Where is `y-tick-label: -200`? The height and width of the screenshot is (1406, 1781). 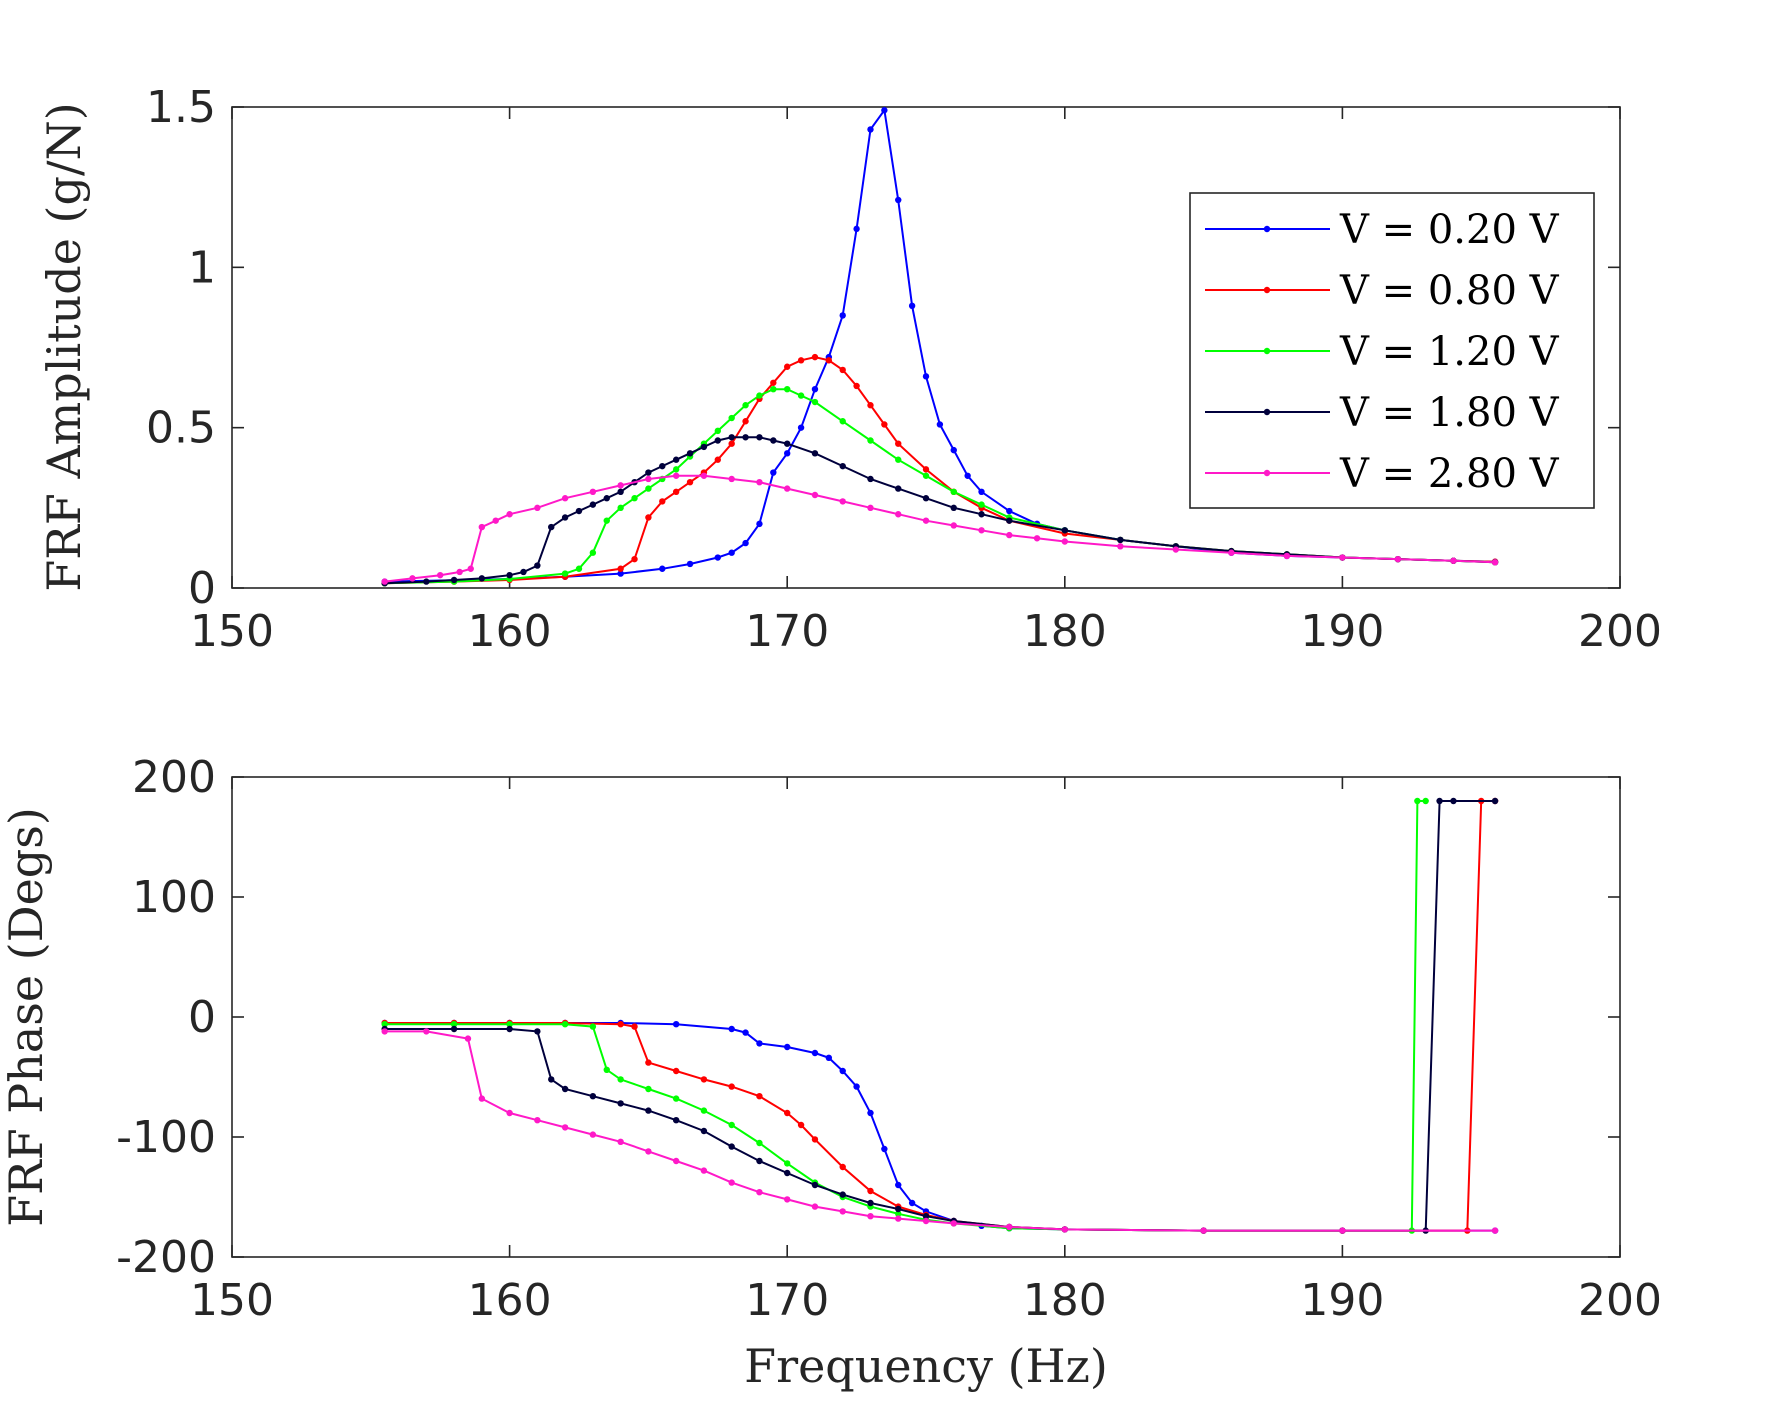
y-tick-label: -200 is located at coordinates (166, 1257).